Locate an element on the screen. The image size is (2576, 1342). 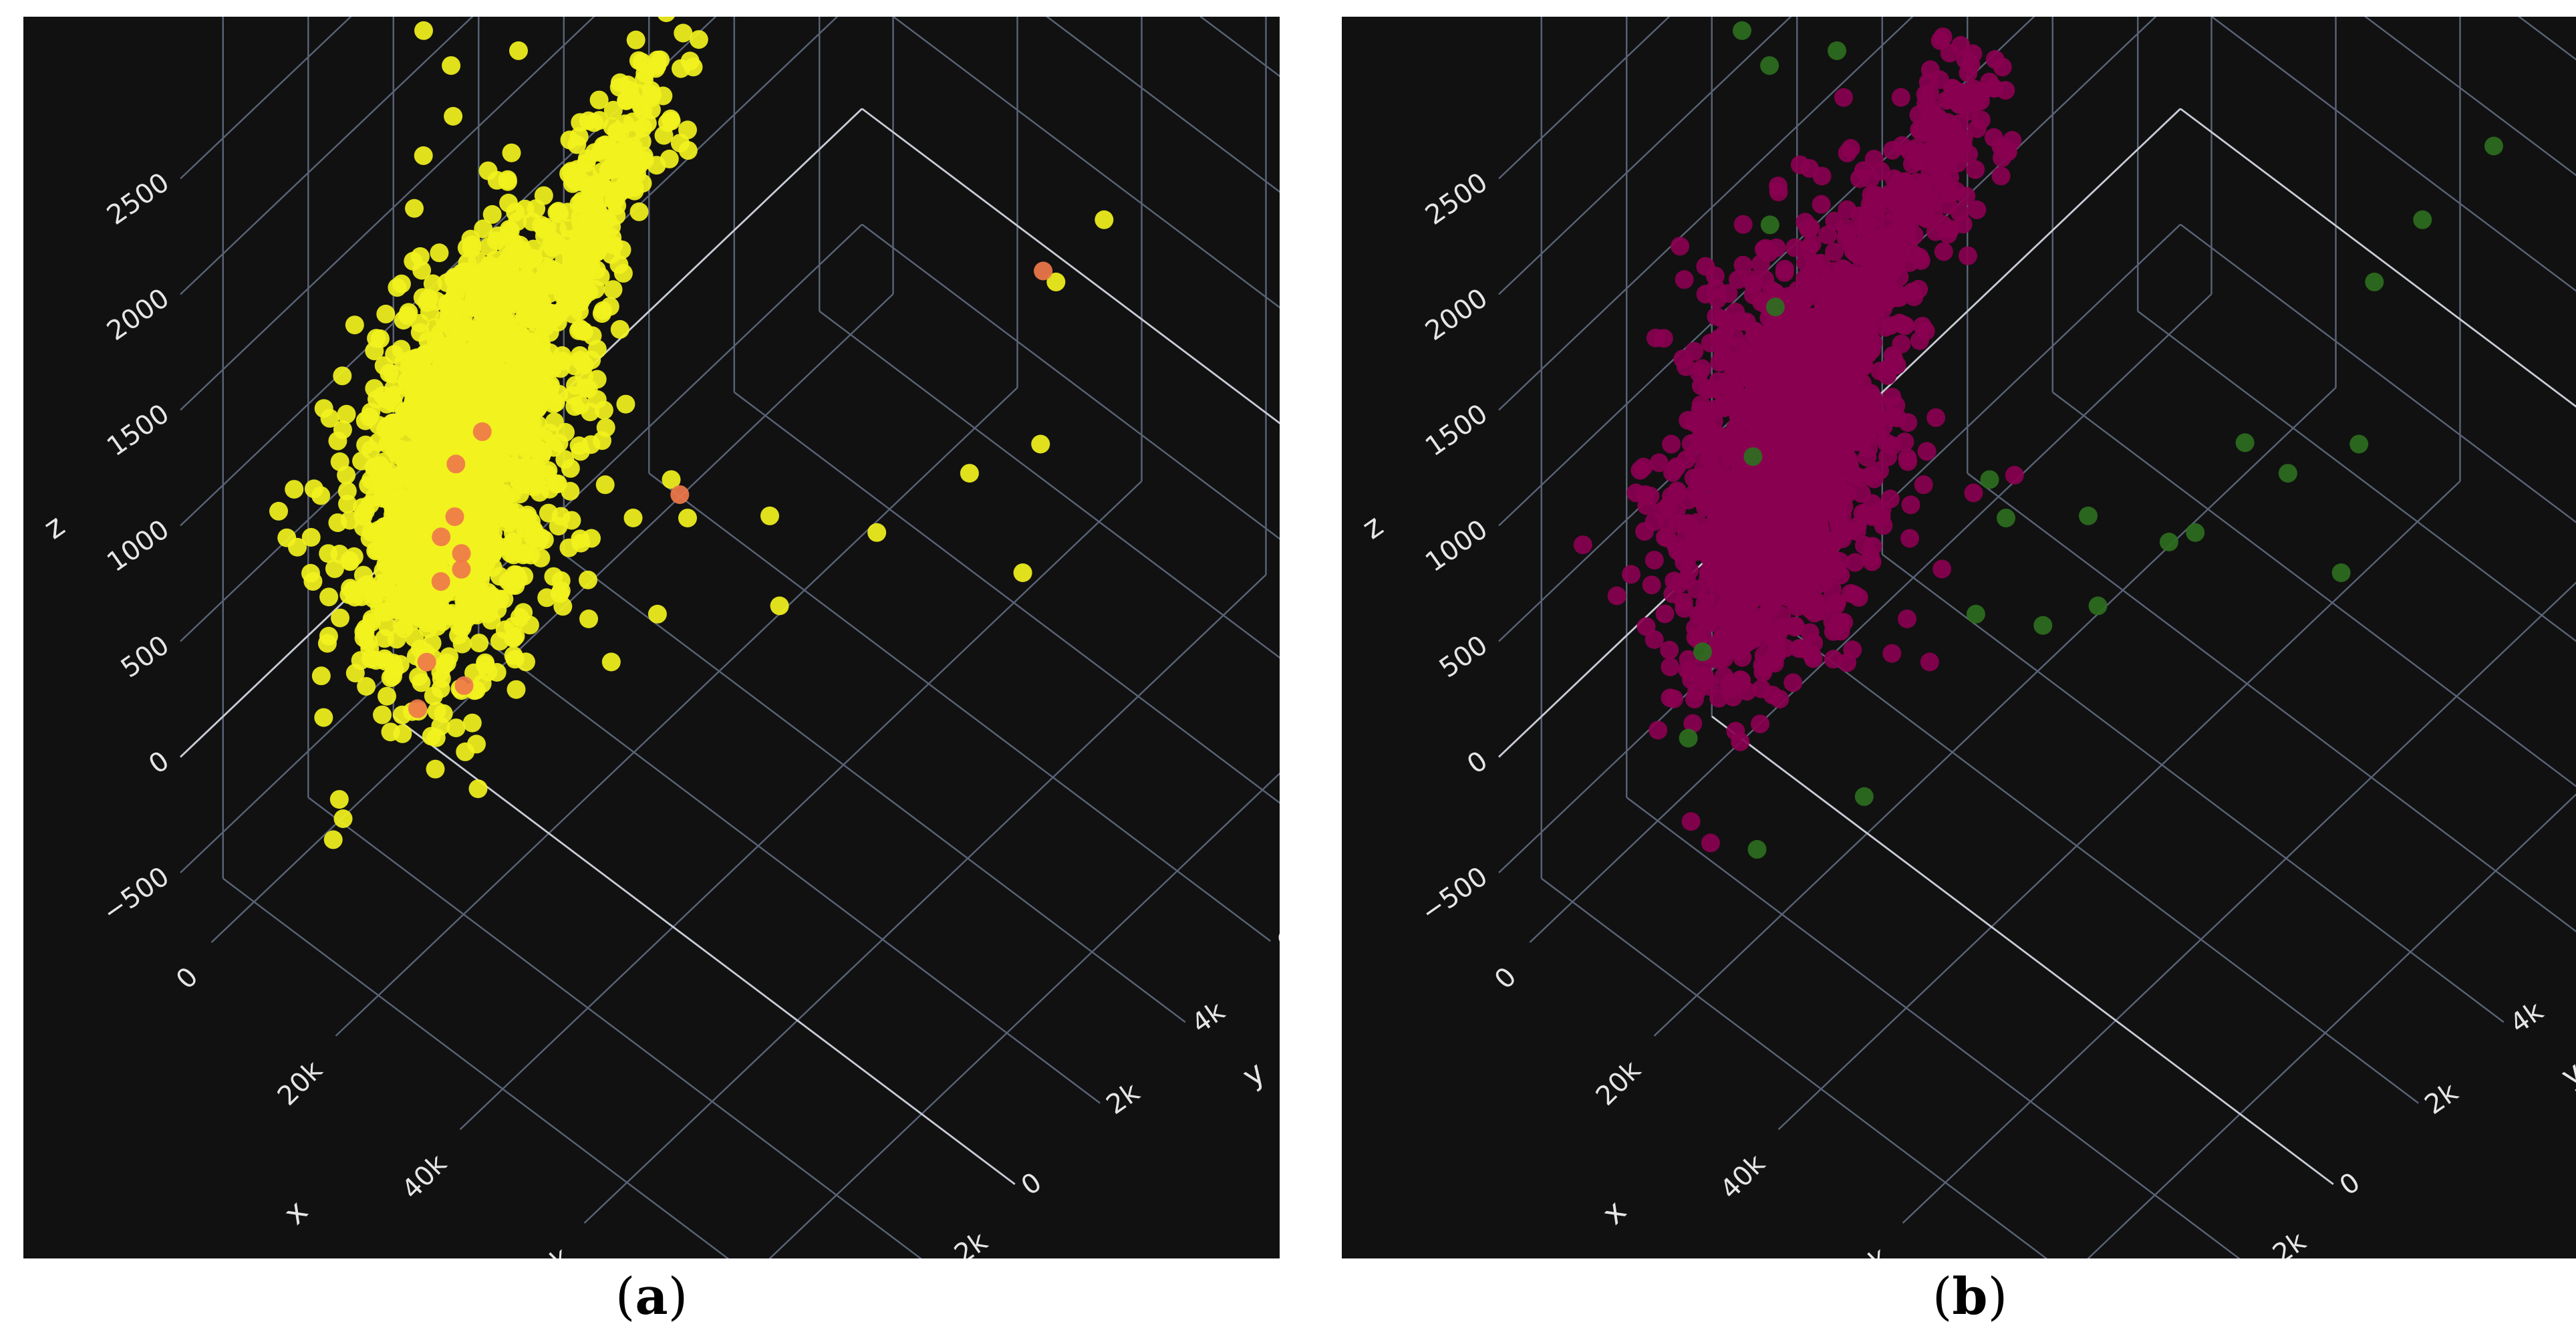
caption-a: (a) is located at coordinates (651, 1296).